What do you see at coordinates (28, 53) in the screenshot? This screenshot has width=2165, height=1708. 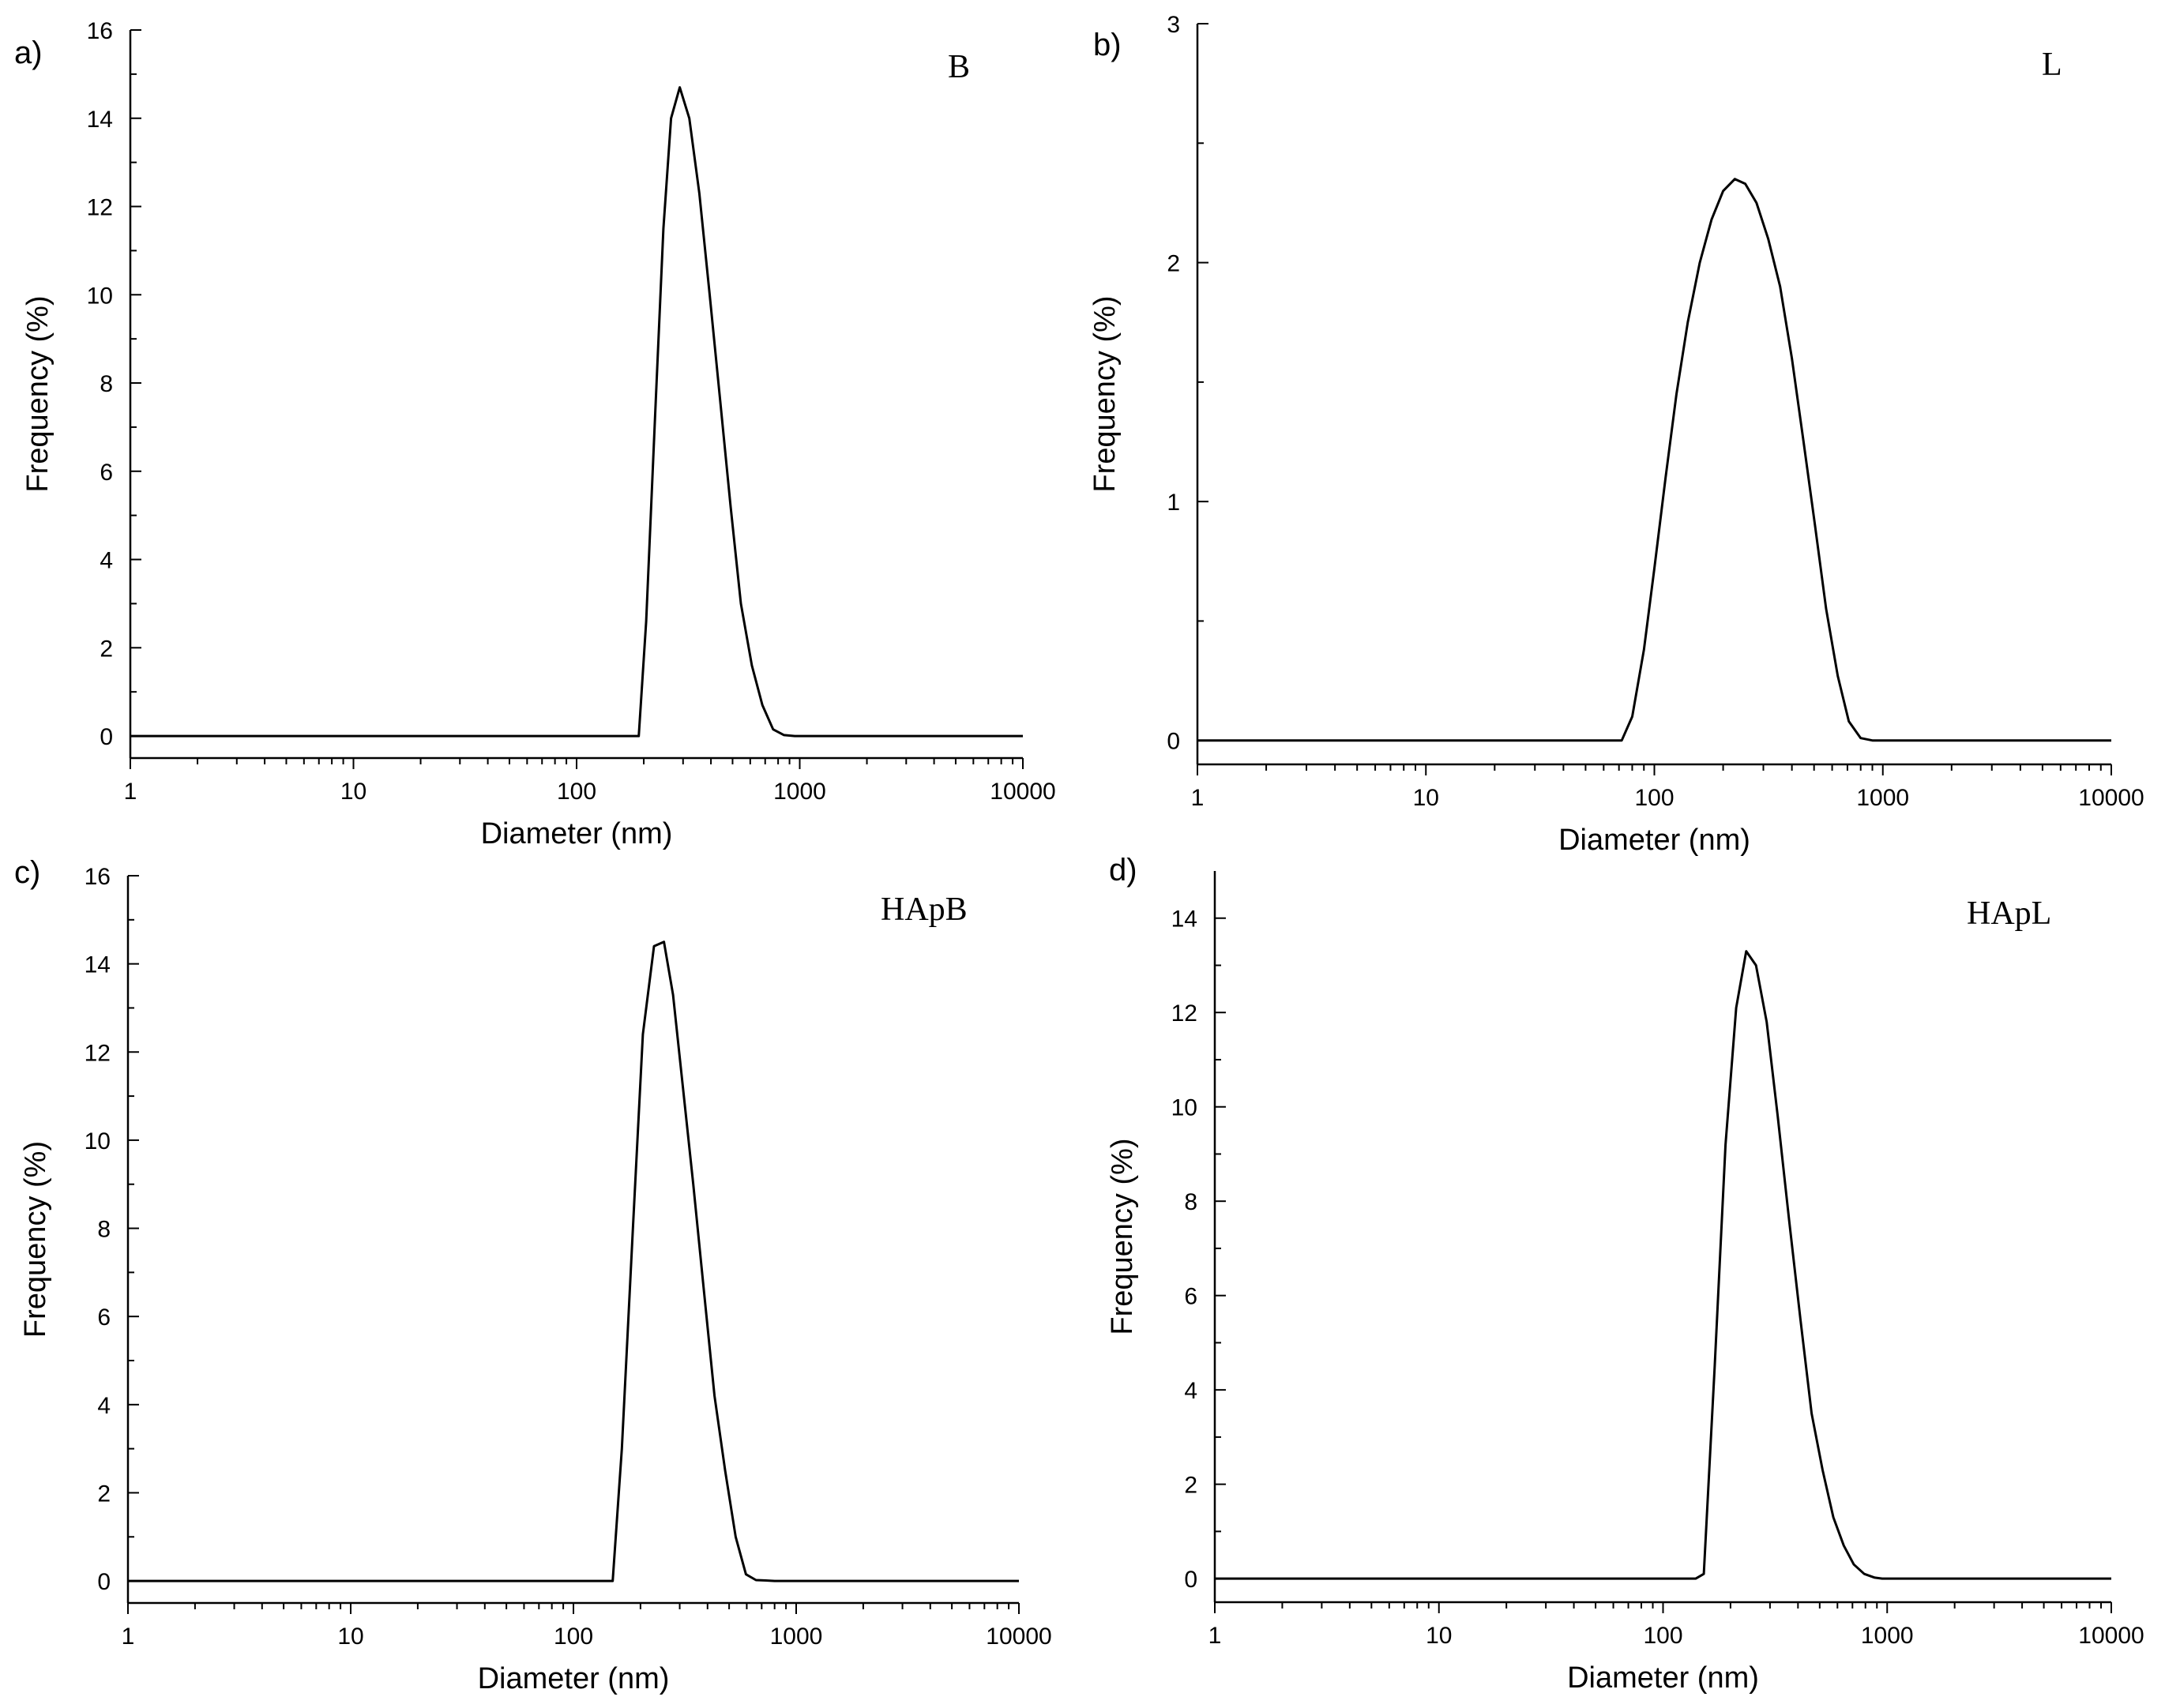 I see `panel-label: a)` at bounding box center [28, 53].